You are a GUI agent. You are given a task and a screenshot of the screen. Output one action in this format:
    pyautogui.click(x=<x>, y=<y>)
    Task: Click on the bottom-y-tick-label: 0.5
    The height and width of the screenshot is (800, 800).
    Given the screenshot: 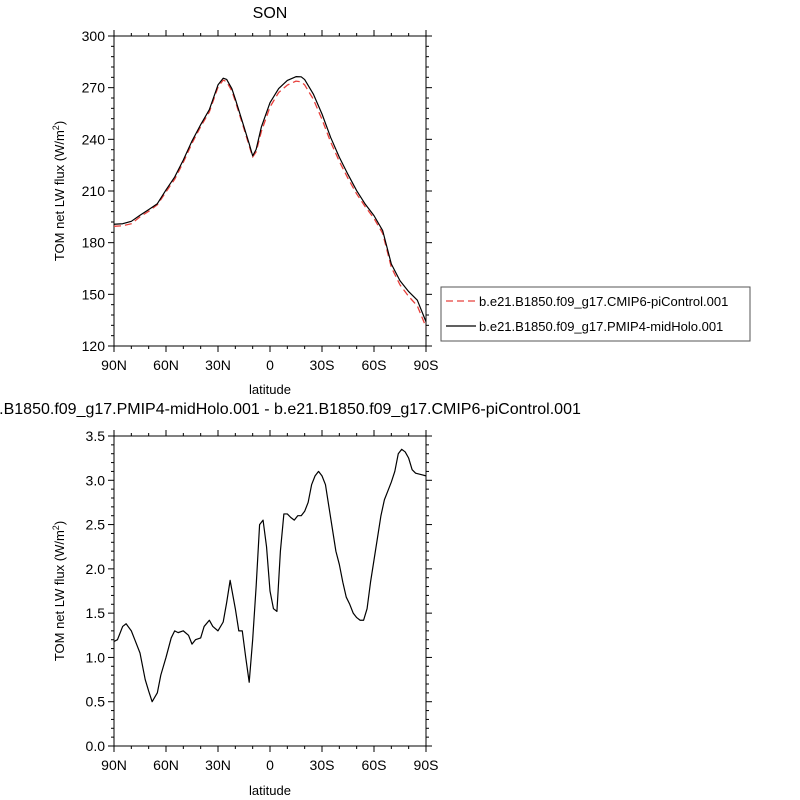 What is the action you would take?
    pyautogui.click(x=96, y=702)
    